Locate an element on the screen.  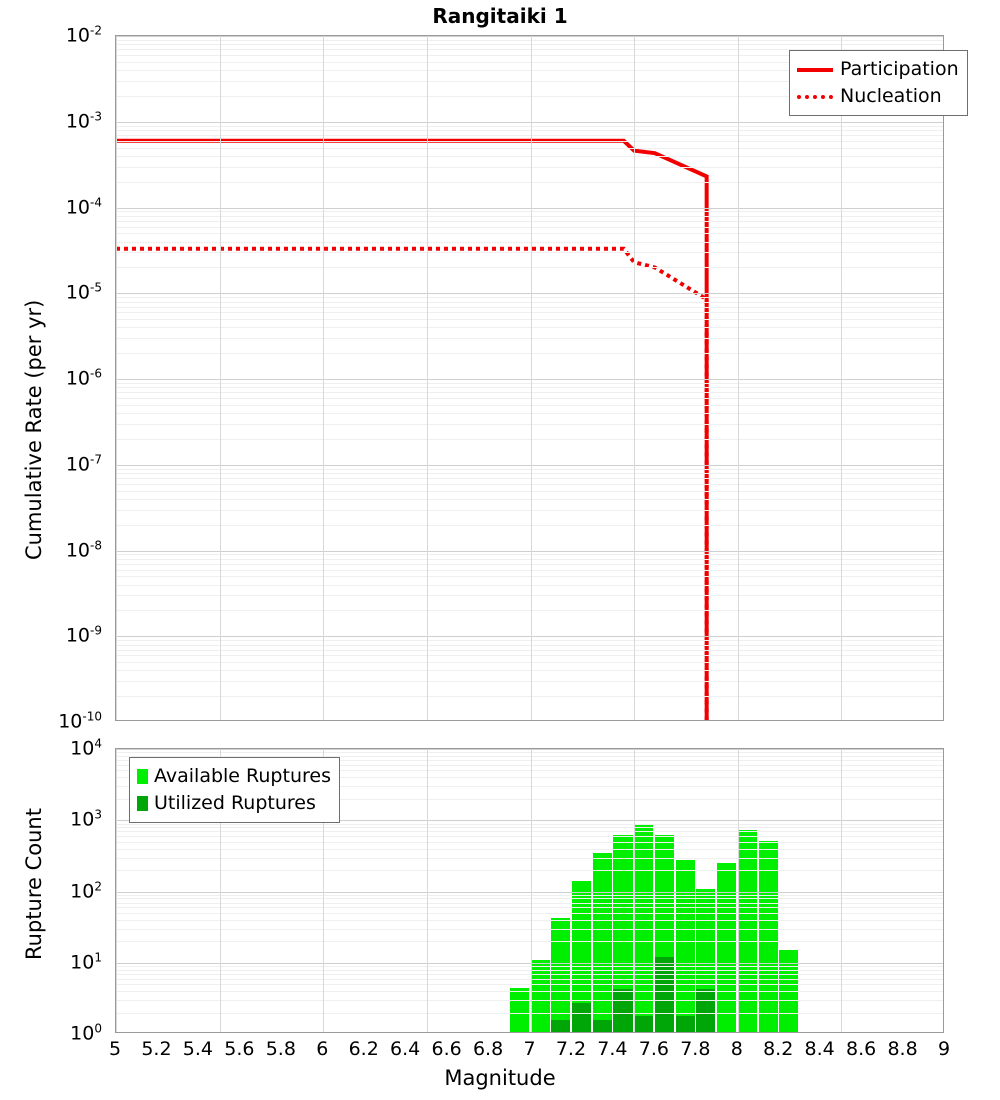
ytick-label: 10⁻⁴ is located at coordinates (83, 206).